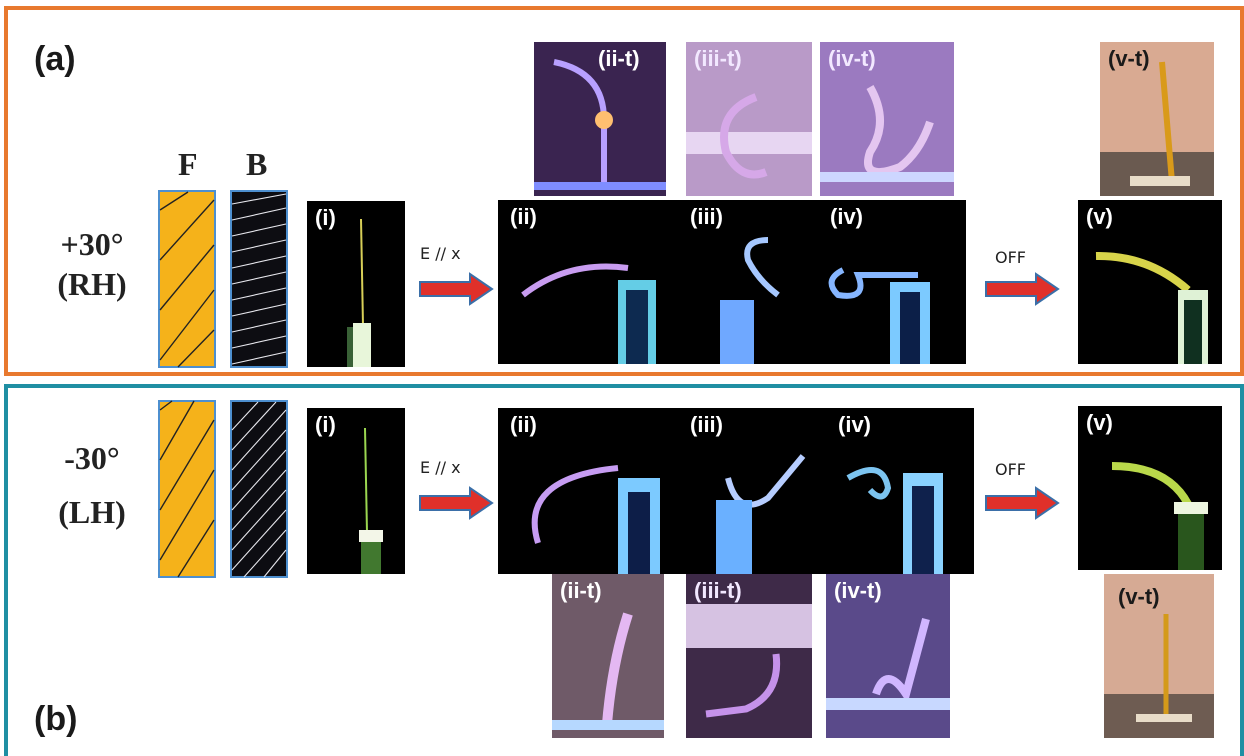 This screenshot has height=756, width=1244. Describe the element at coordinates (608, 656) in the screenshot. I see `photo-ii-t-b: (ii-t)` at that location.